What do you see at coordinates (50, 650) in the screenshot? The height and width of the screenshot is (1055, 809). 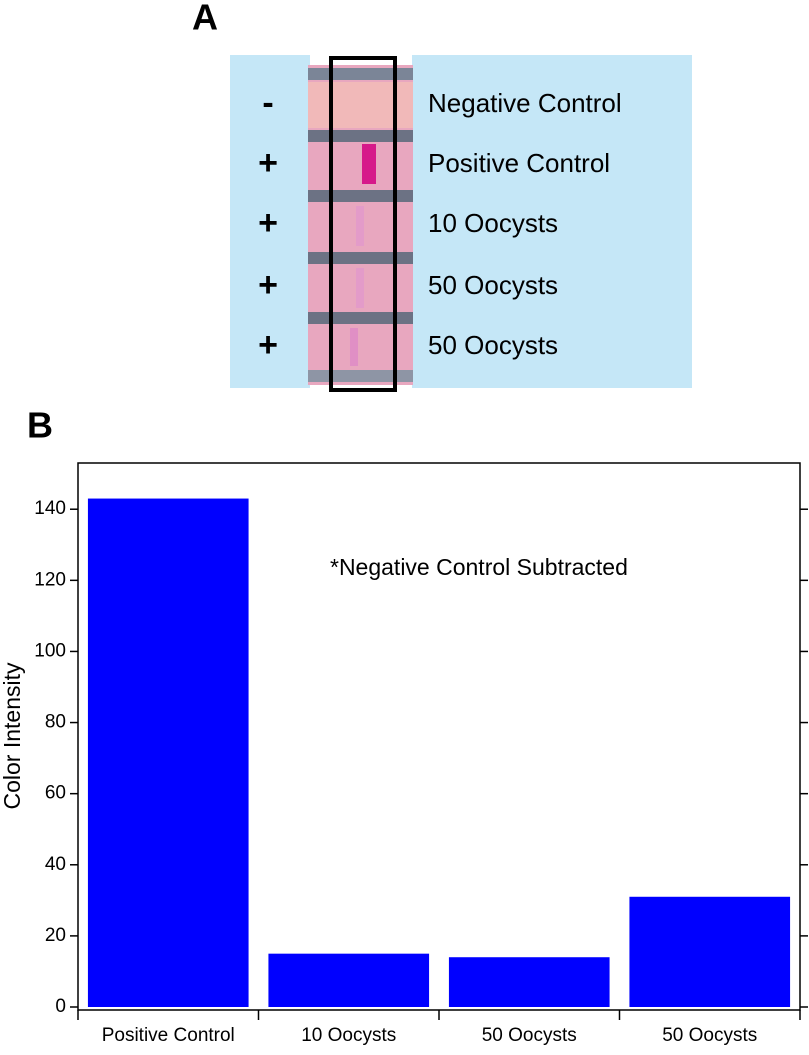 I see `y-tick-label: 100` at bounding box center [50, 650].